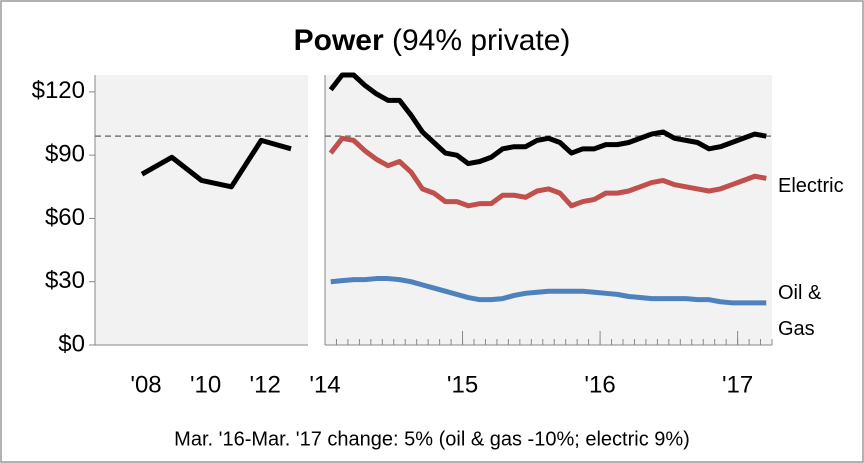 The width and height of the screenshot is (864, 463). I want to click on y-tick-label: $90, so click(65, 154).